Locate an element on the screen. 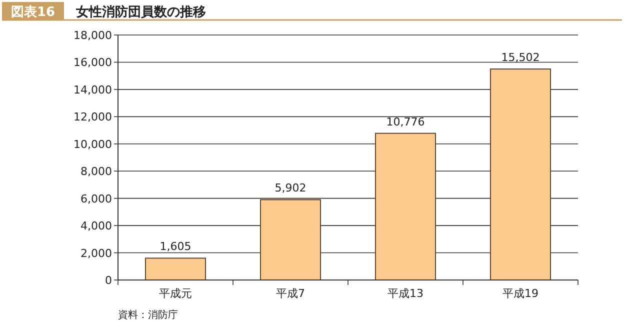 Image resolution: width=624 pixels, height=325 pixels. x-tick-label: 平成19 is located at coordinates (520, 293).